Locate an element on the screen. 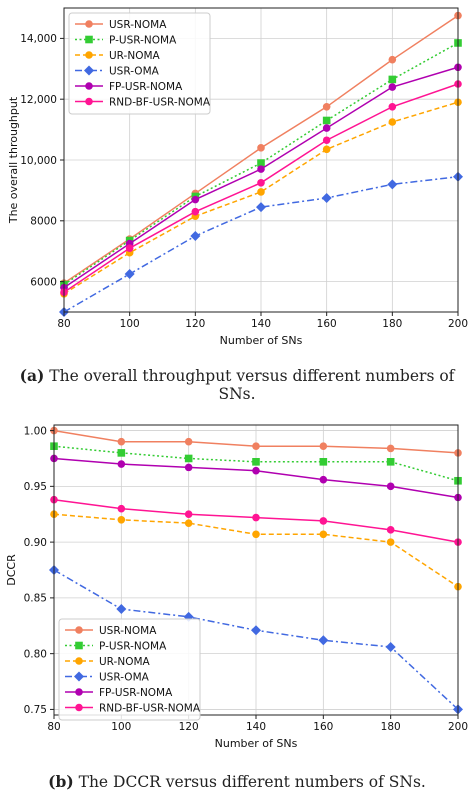  a-ytick-label: 8000 is located at coordinates (43, 222).